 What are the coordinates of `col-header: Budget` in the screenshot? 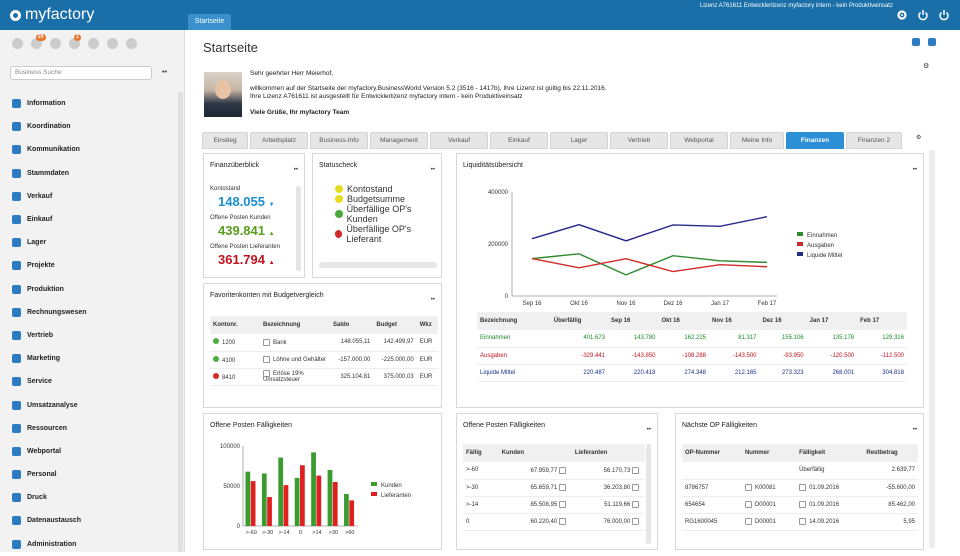 It's located at (395, 325).